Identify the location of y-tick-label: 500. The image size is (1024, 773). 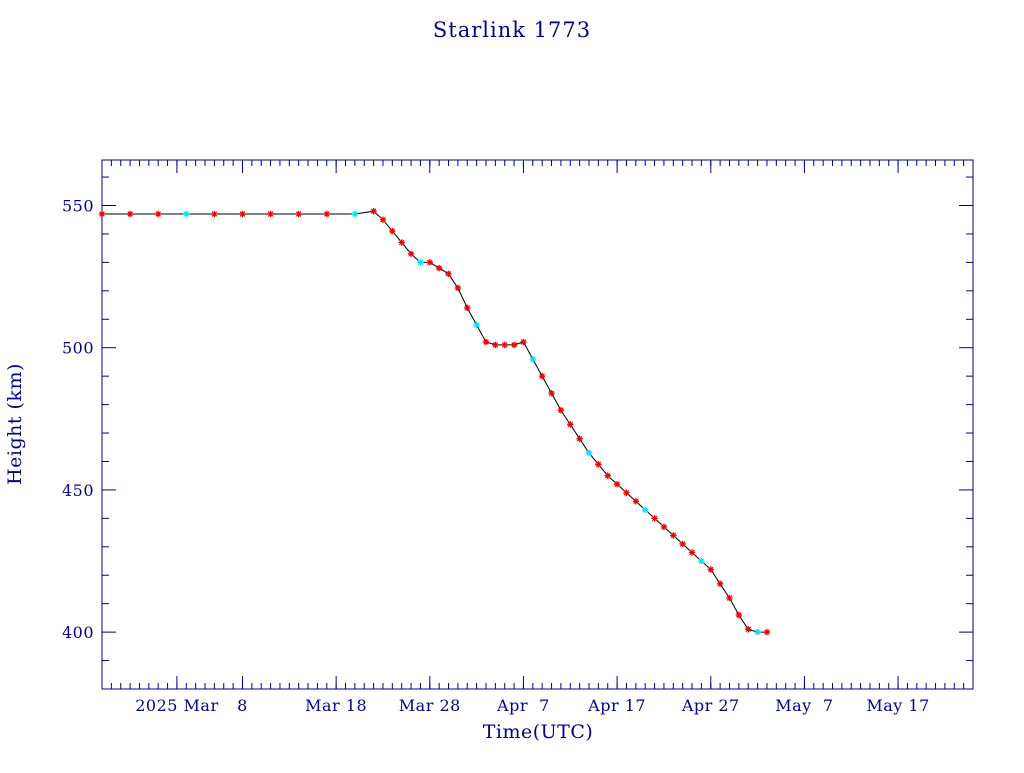
(78, 348).